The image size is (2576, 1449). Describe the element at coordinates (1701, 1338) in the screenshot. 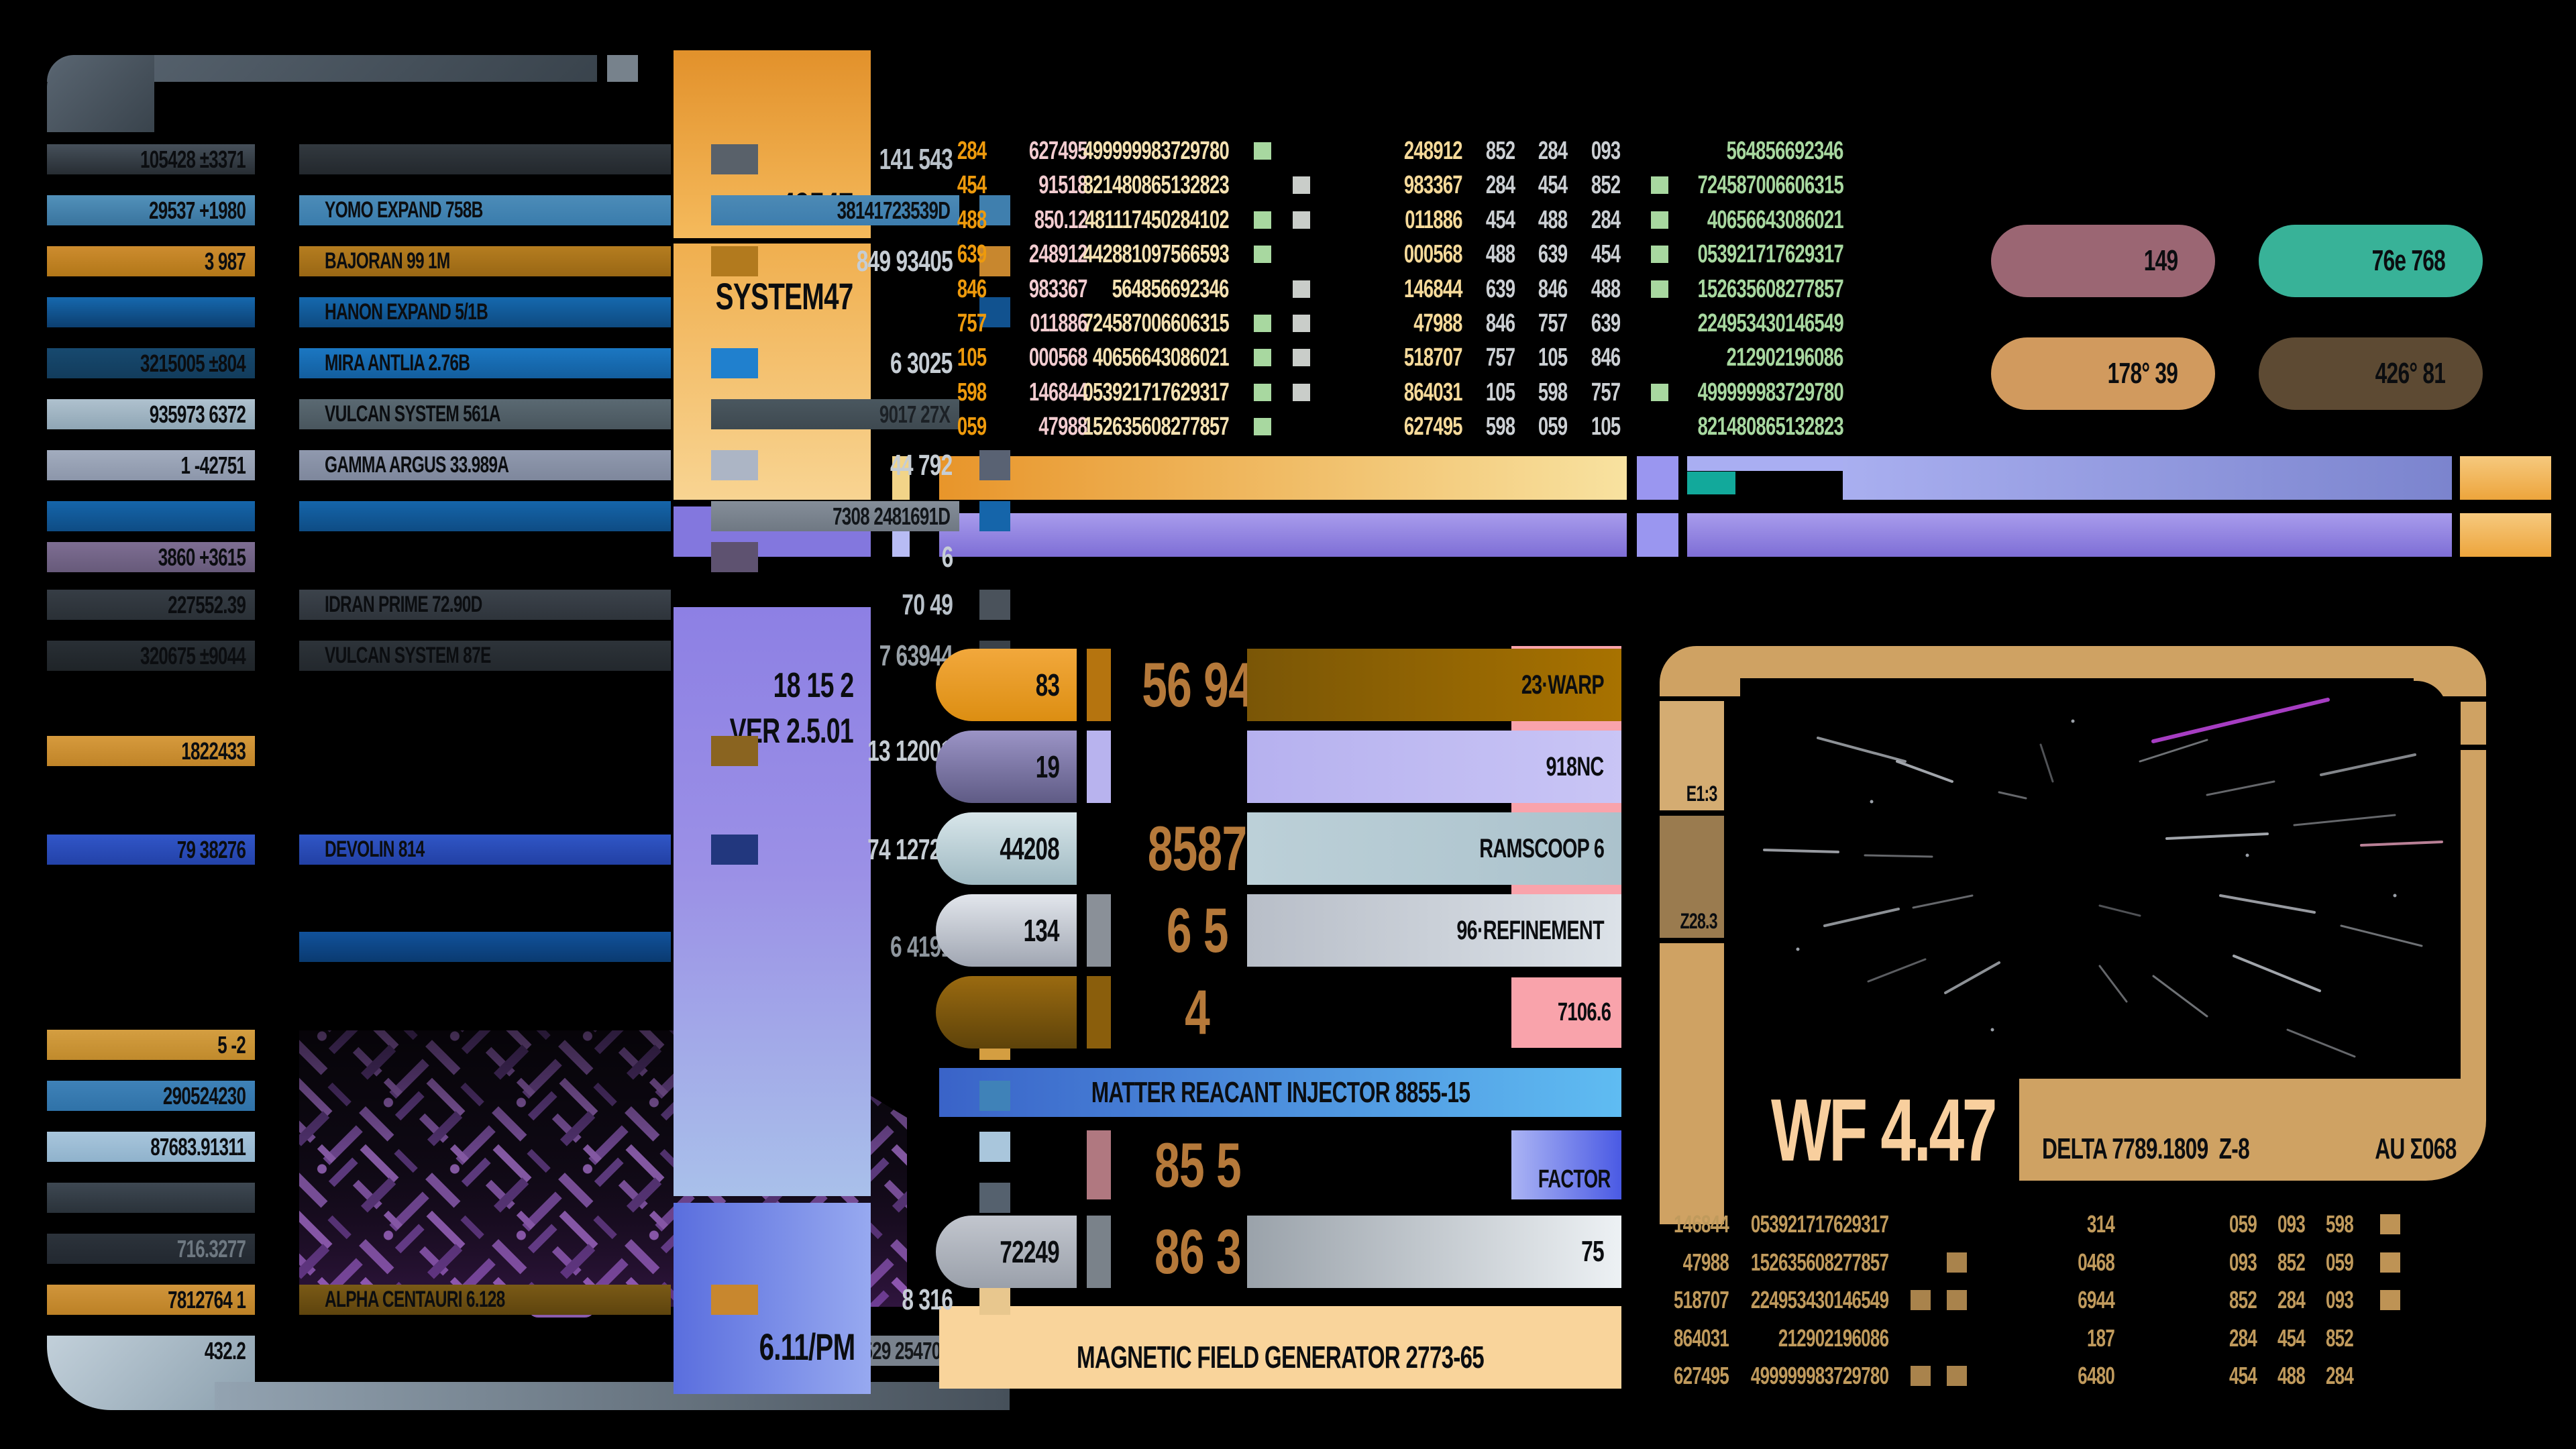

I see `grid-cell: 864031` at that location.